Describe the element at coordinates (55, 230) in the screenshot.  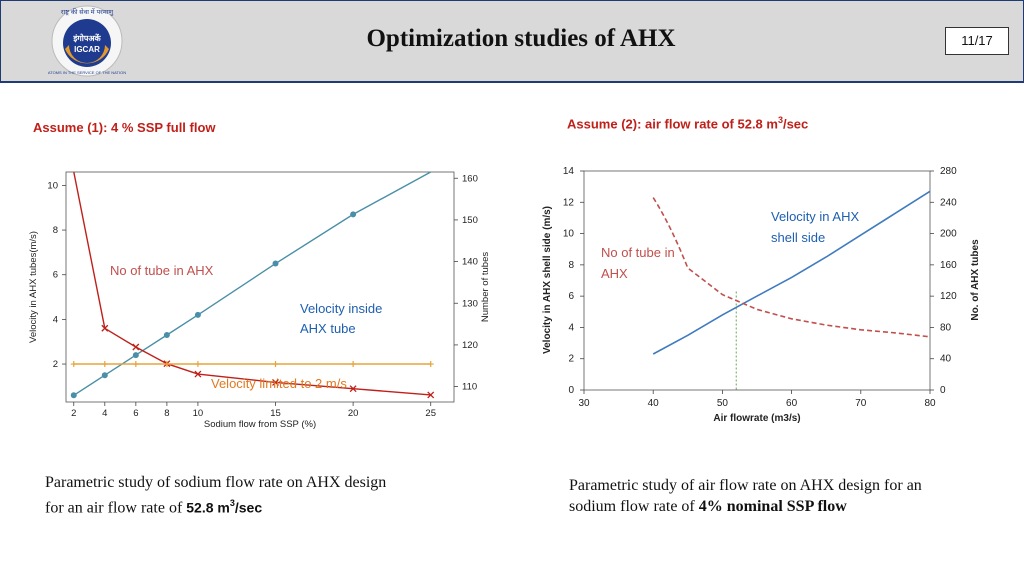
I see `chart1-ytick-label: 8` at that location.